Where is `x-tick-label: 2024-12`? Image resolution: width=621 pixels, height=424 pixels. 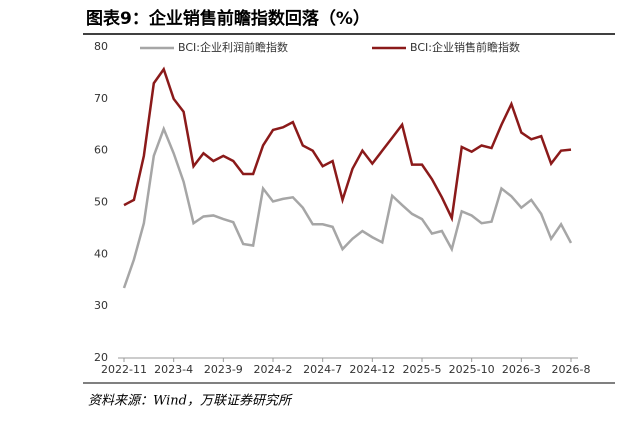 x-tick-label: 2024-12 is located at coordinates (372, 369).